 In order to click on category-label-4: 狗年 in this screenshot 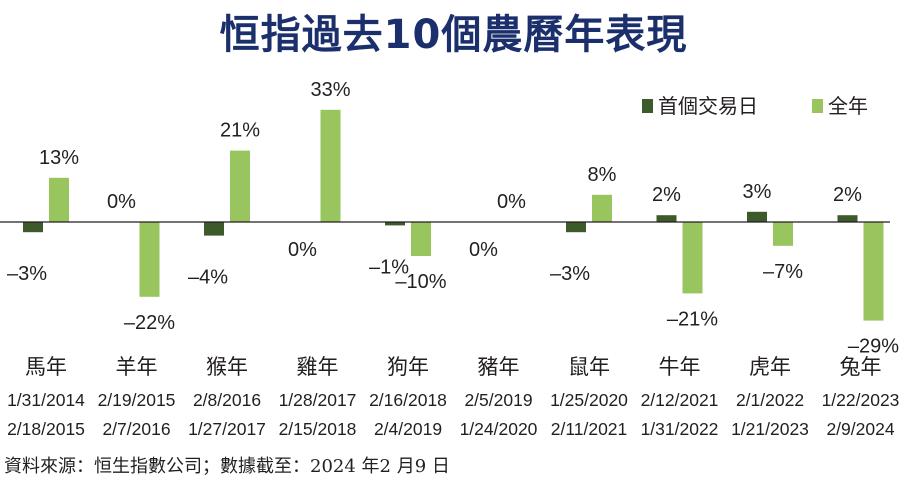, I will do `click(408, 367)`.